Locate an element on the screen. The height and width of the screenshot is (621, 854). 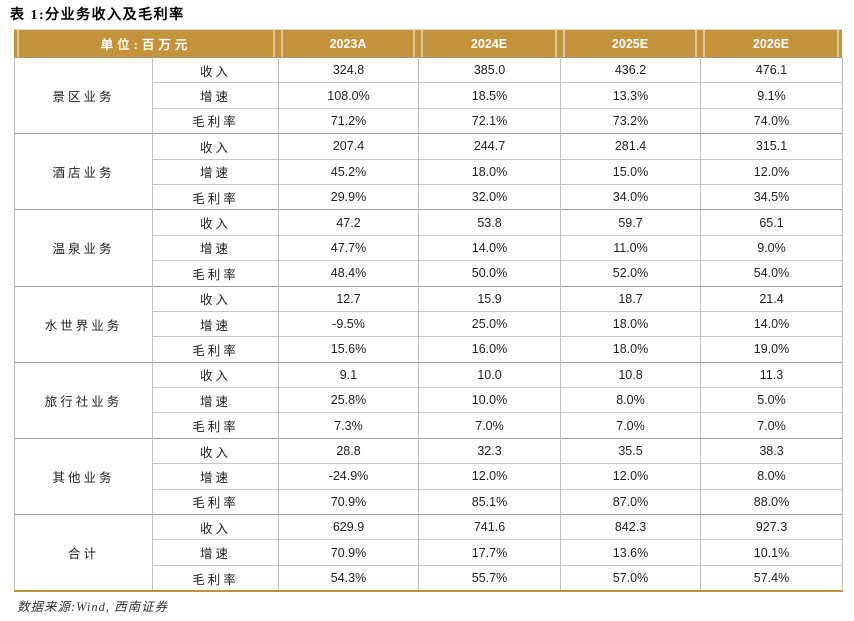
value-cell: -9.5% is located at coordinates (348, 323).